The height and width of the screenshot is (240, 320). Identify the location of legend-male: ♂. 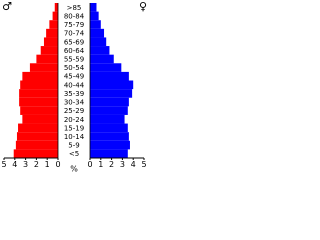
(7, 6).